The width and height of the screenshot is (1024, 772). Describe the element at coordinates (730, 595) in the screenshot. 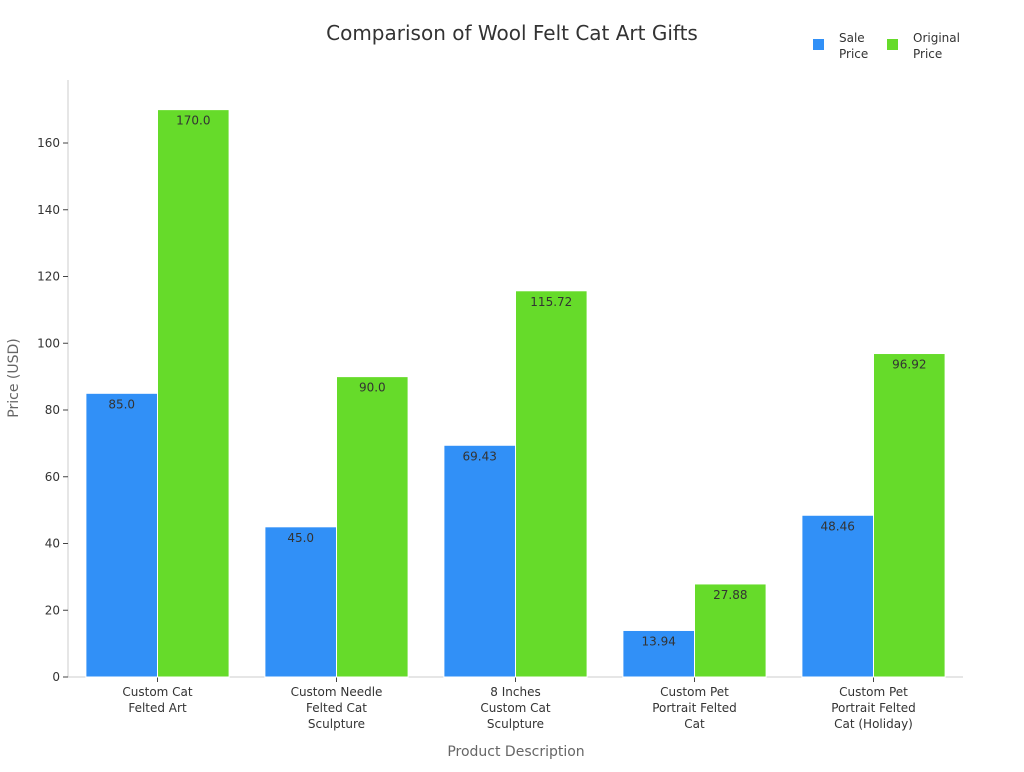

I see `bar-value-label: 27.88` at that location.